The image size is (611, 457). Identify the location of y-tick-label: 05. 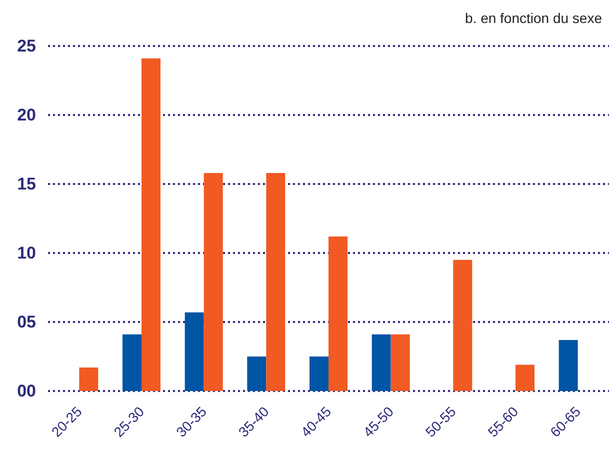
(26, 322).